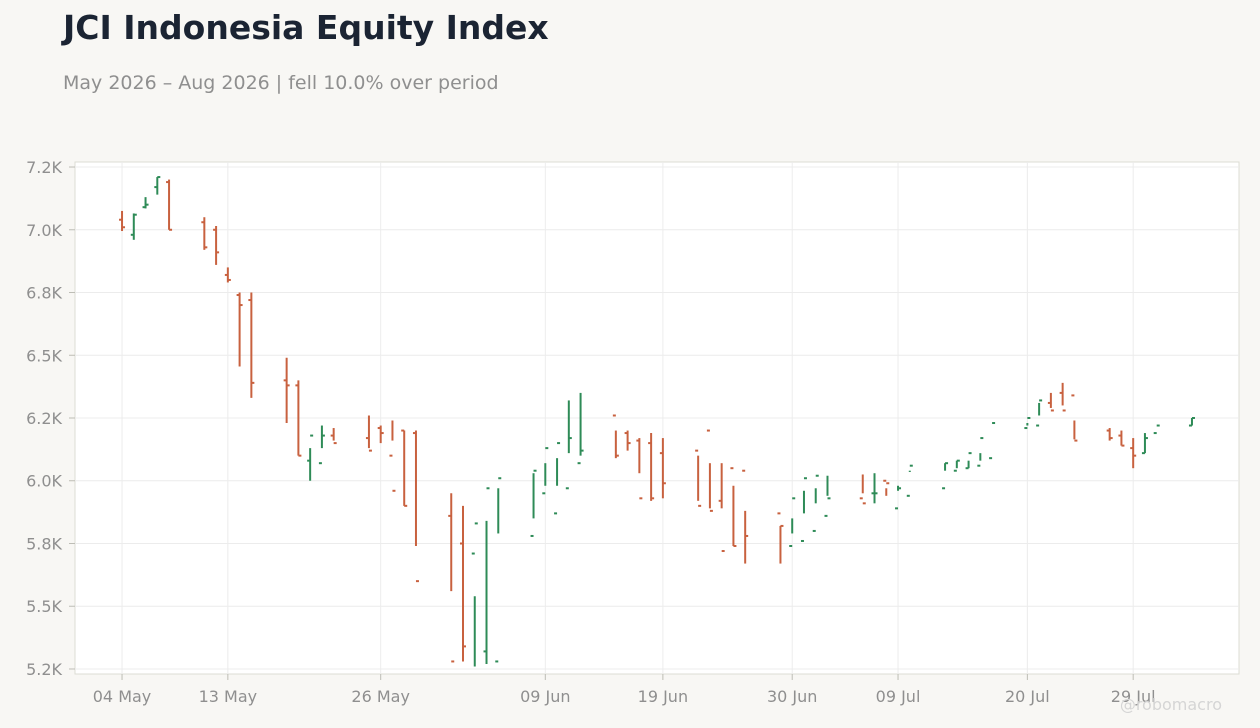 The height and width of the screenshot is (728, 1260). Describe the element at coordinates (44, 293) in the screenshot. I see `y-tick-label: 6.8K` at that location.